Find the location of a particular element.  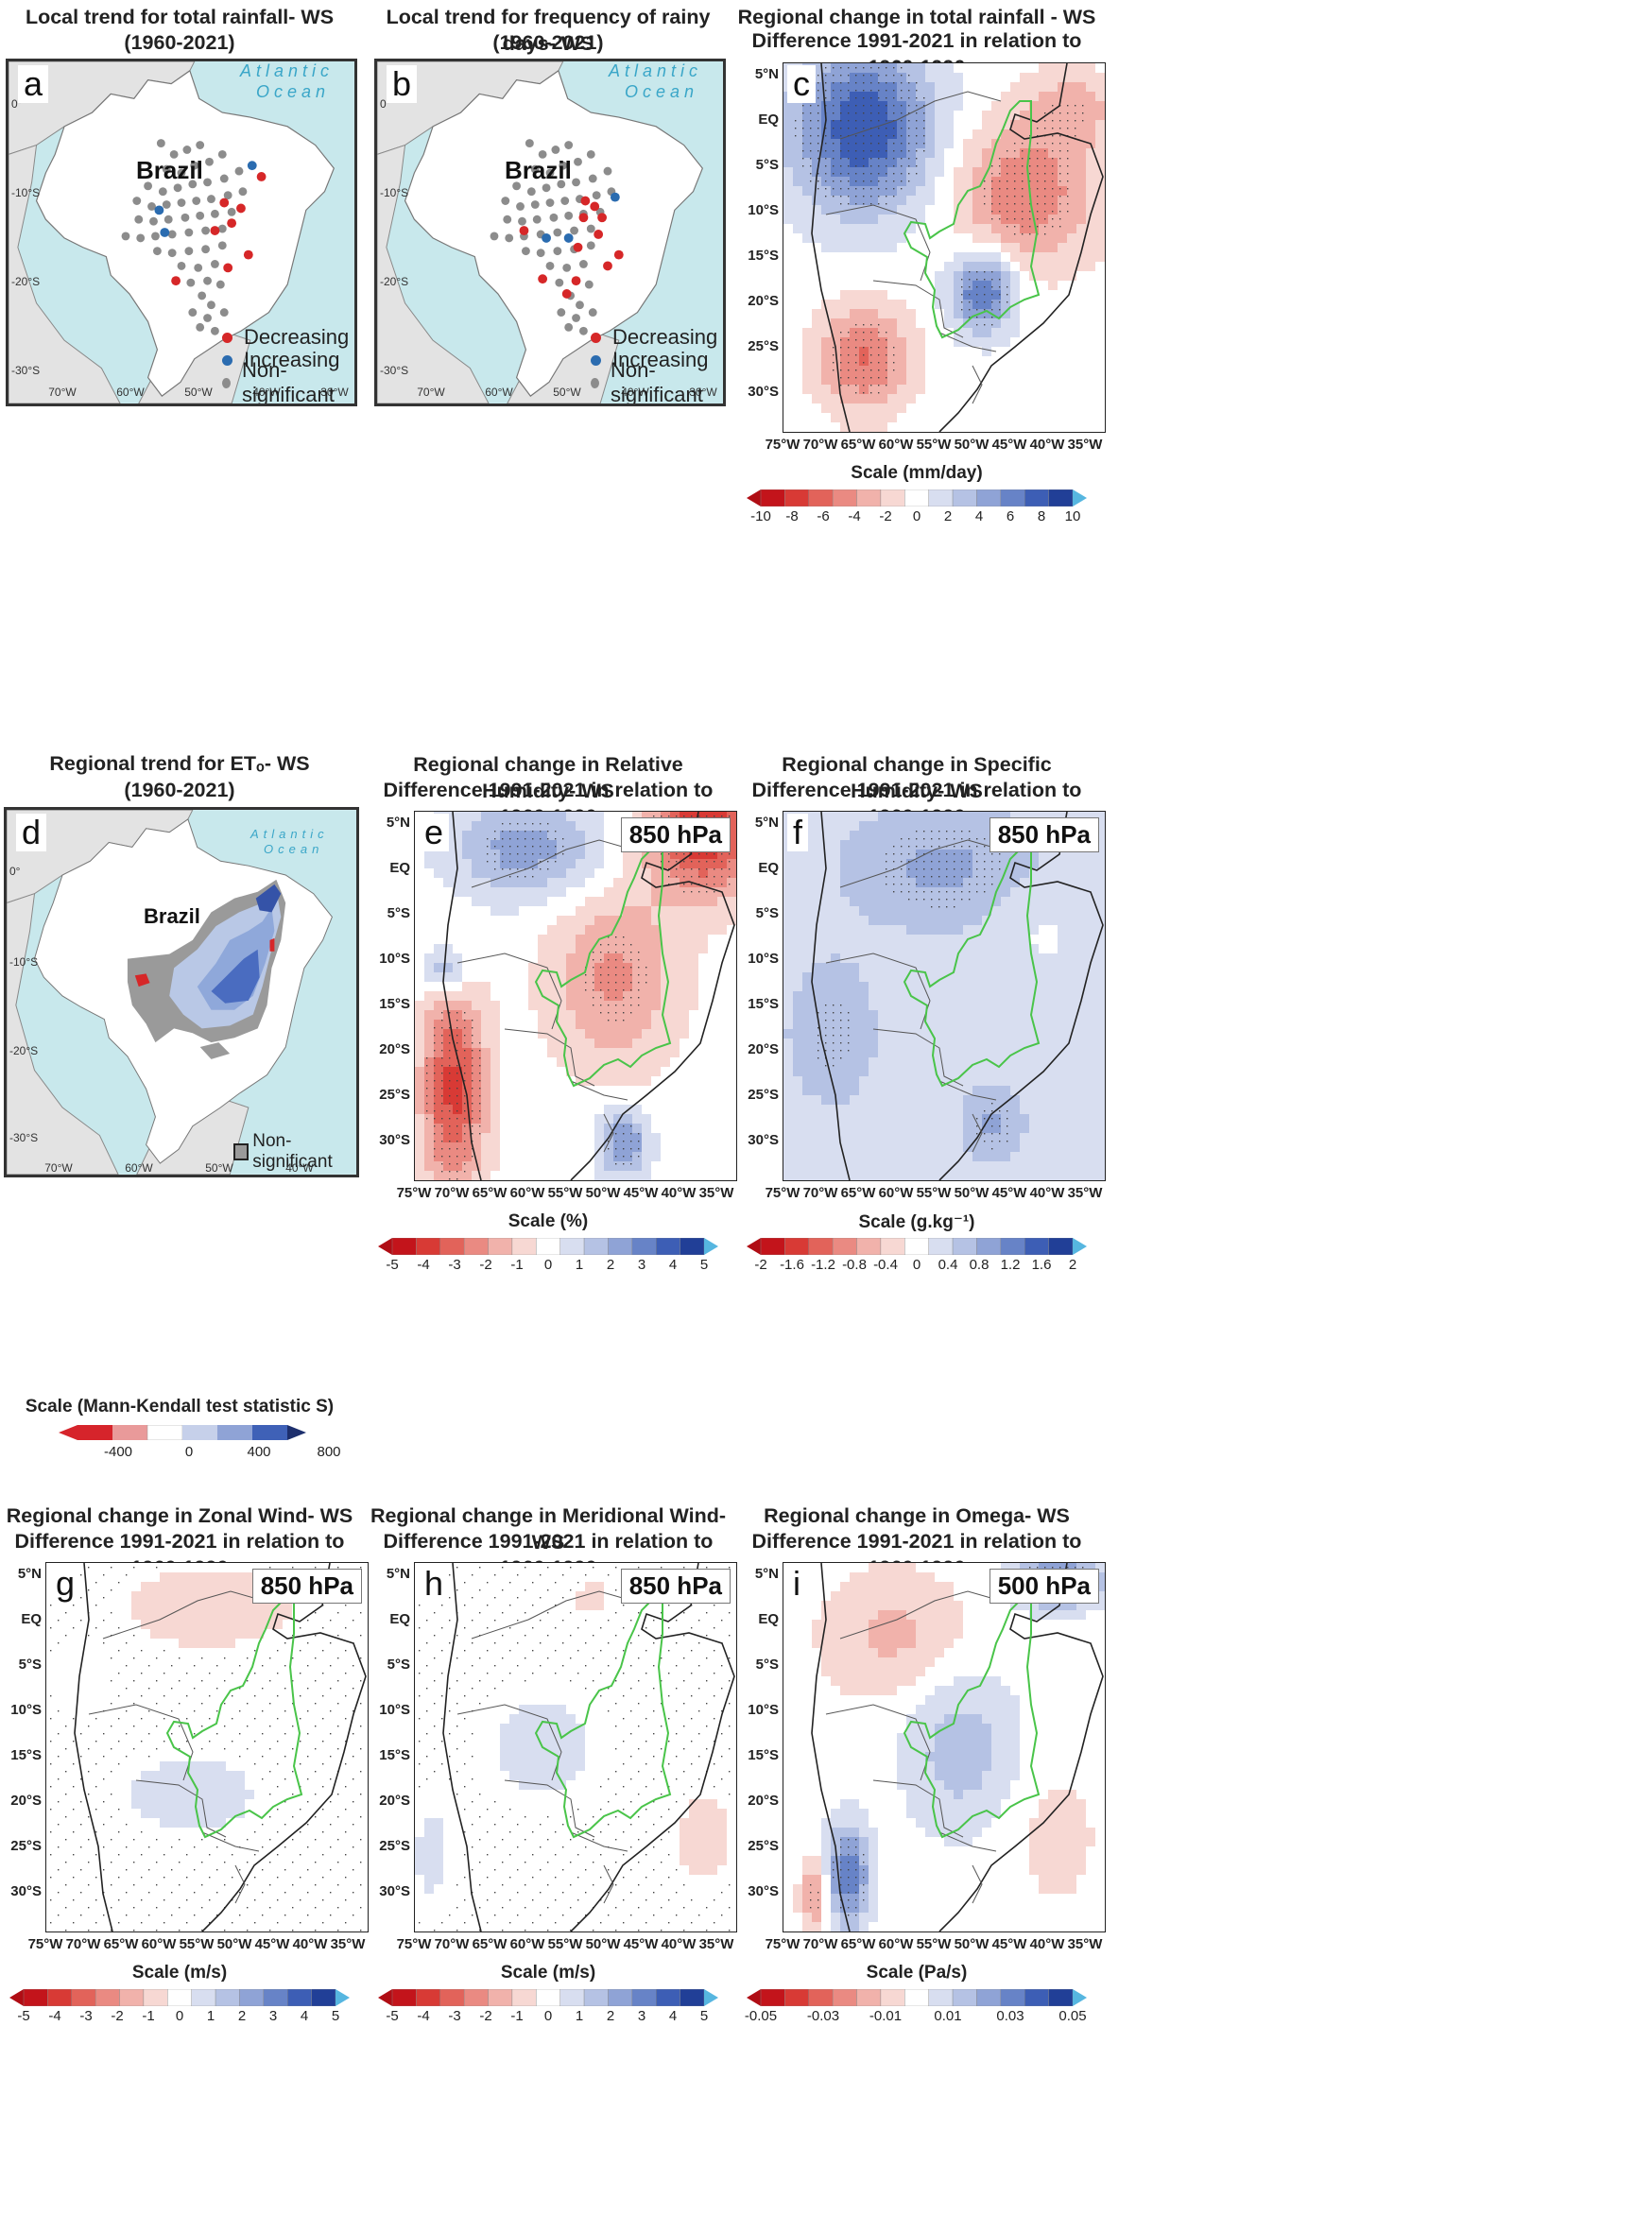

colorbar-tick: 6 is located at coordinates (1010, 516).